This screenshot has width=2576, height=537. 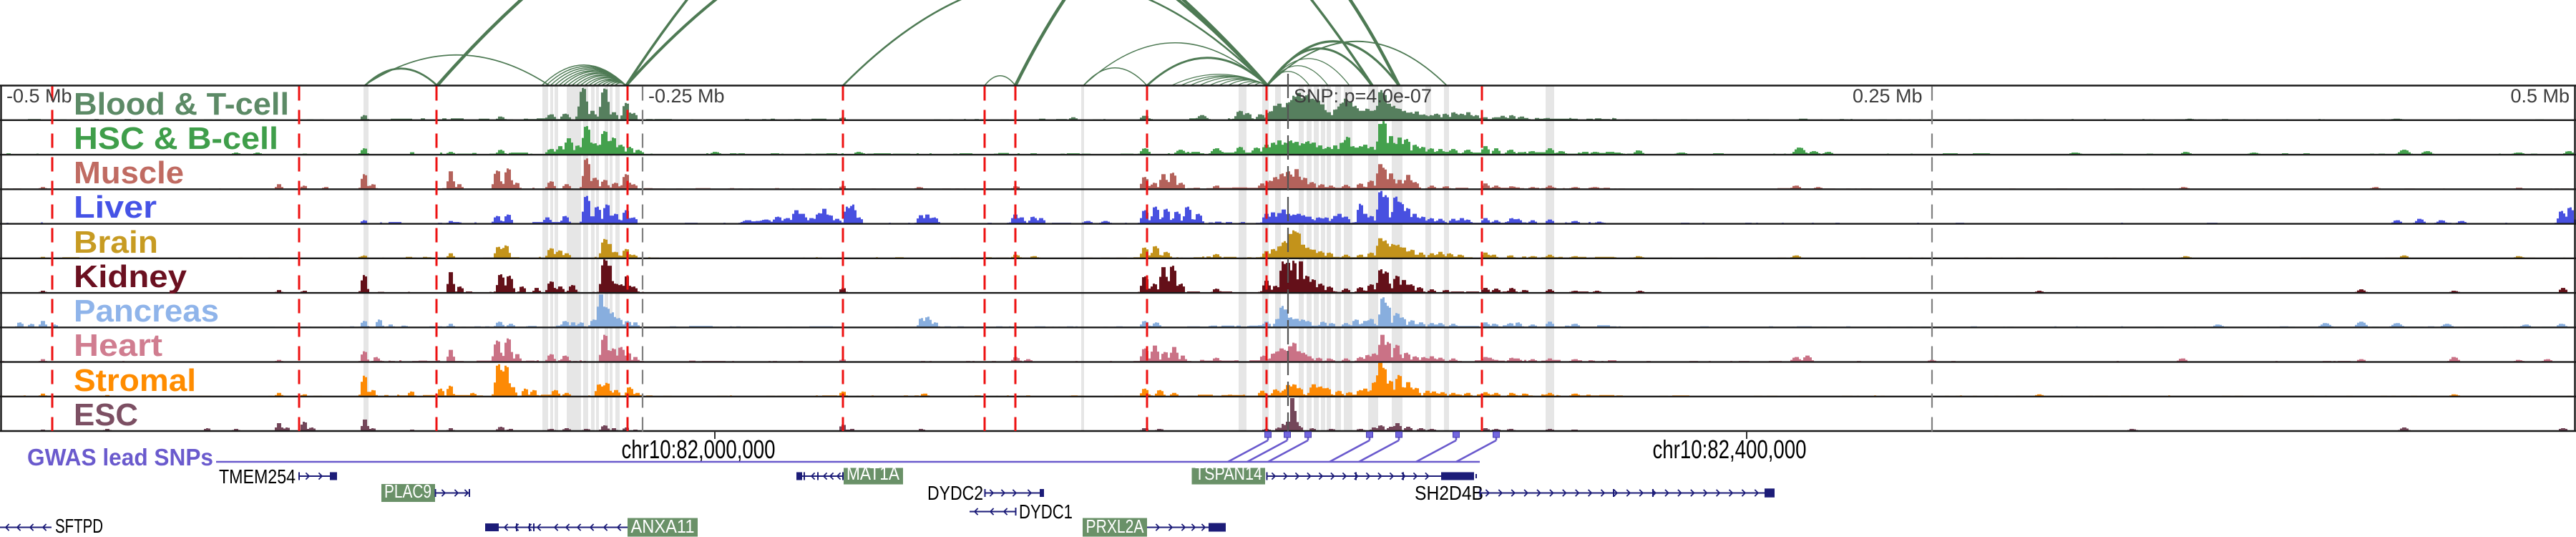 What do you see at coordinates (130, 276) in the screenshot?
I see `svg-text: Kidney` at bounding box center [130, 276].